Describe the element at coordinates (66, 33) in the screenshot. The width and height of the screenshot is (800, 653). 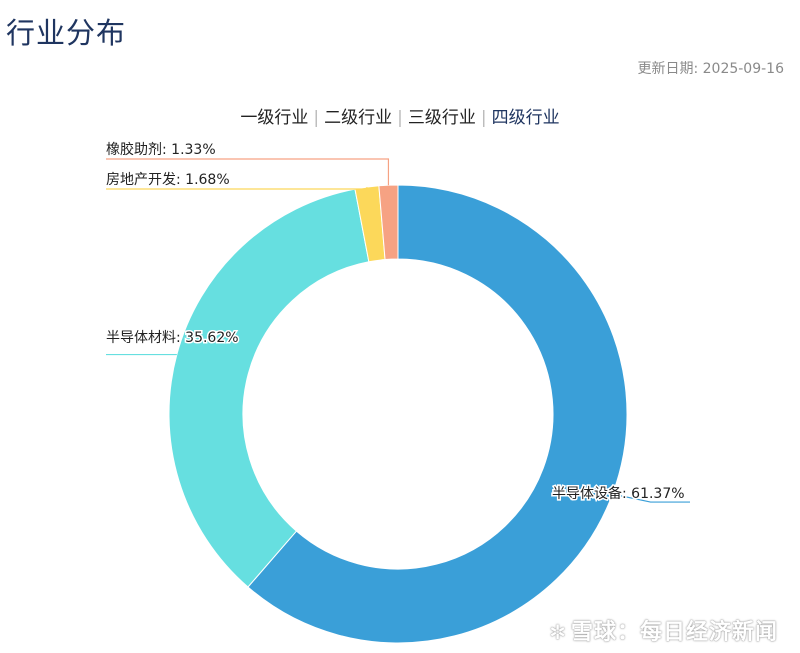
I see `page-title: 行业分布` at that location.